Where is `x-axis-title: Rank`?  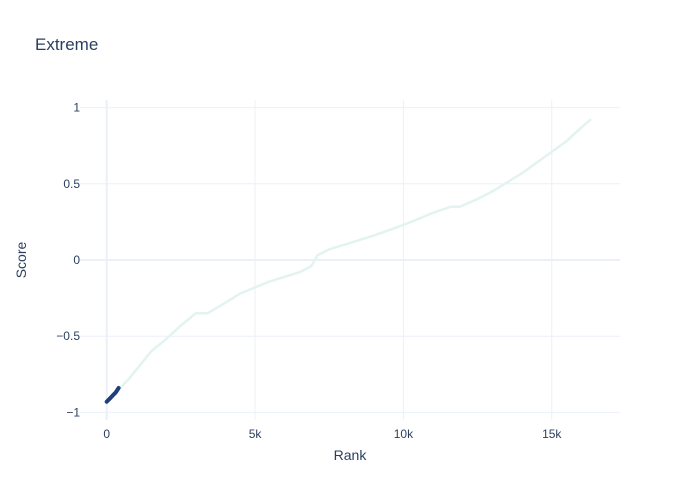 x-axis-title: Rank is located at coordinates (351, 455).